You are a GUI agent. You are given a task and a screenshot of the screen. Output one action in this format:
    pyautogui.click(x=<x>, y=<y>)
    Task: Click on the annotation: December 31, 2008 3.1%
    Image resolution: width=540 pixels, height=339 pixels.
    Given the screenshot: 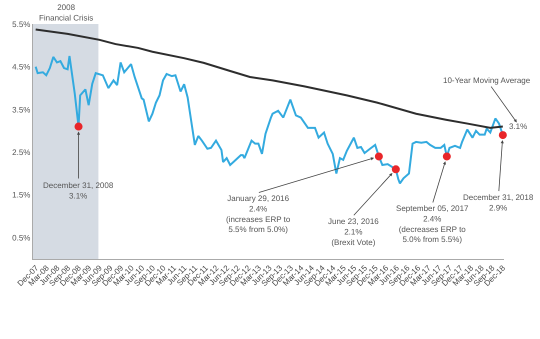 What is the action you would take?
    pyautogui.click(x=78, y=190)
    